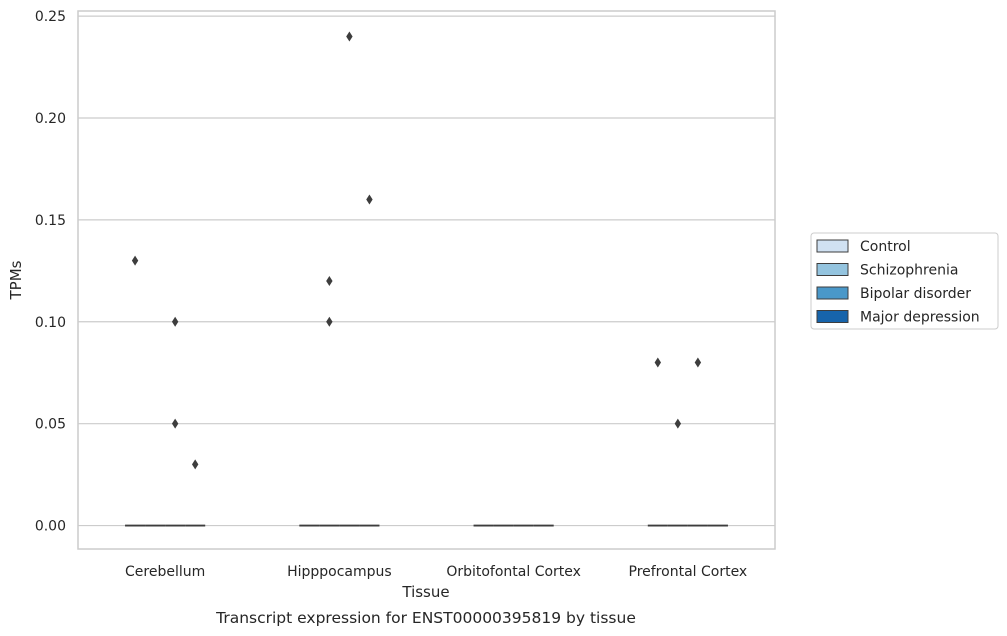  What do you see at coordinates (50, 425) in the screenshot?
I see `y-tick-label: 0.05` at bounding box center [50, 425].